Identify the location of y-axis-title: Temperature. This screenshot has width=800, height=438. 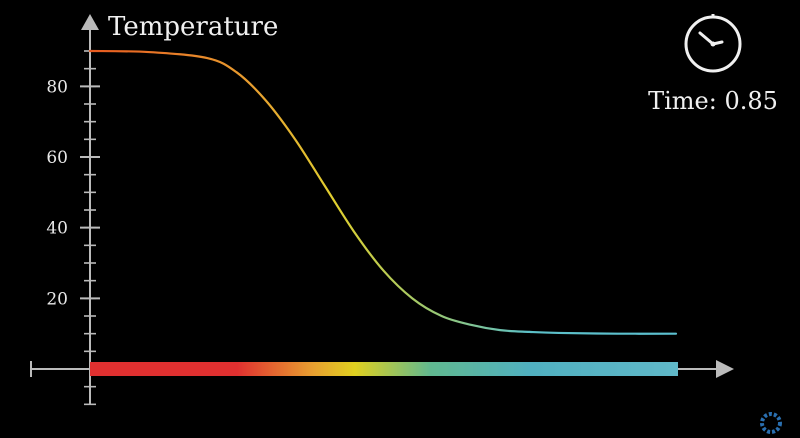
(193, 27).